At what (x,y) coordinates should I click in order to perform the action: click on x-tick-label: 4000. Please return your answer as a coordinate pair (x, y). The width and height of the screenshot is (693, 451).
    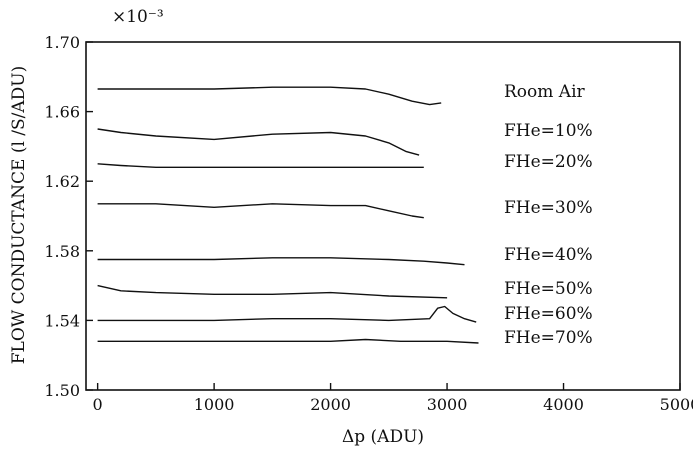
    Looking at the image, I should click on (563, 404).